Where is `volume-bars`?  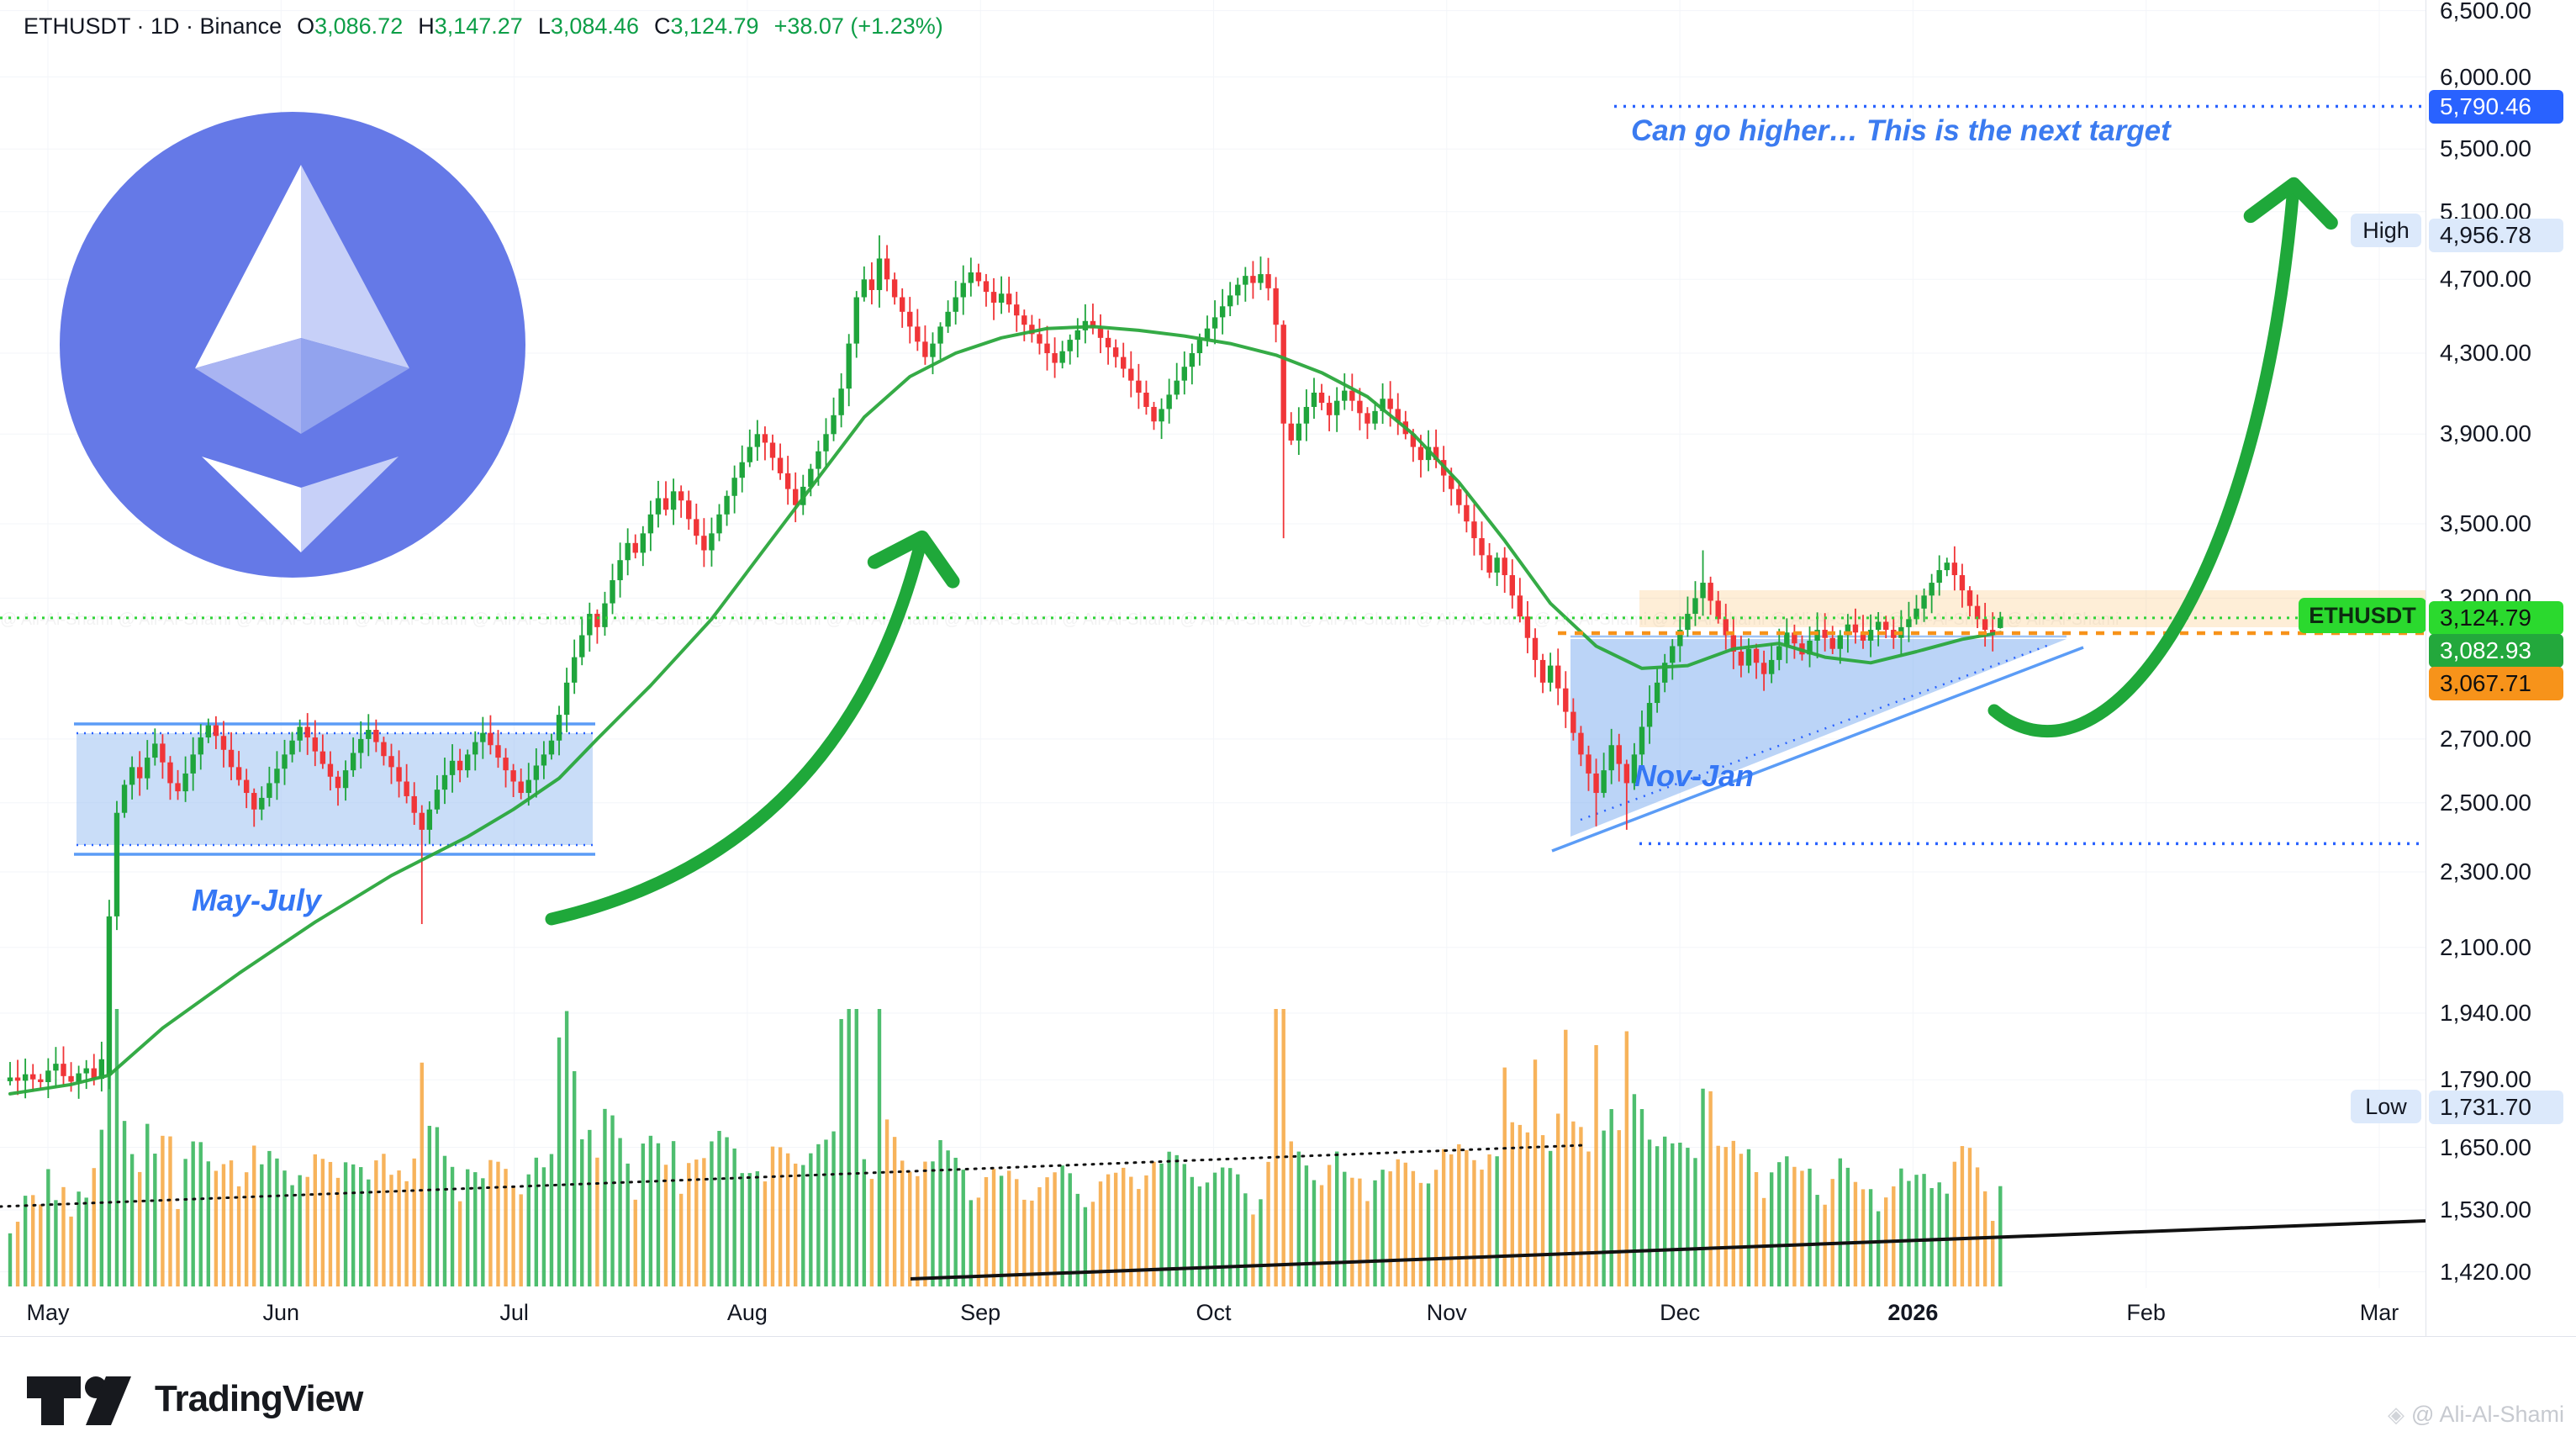 volume-bars is located at coordinates (1006, 1147).